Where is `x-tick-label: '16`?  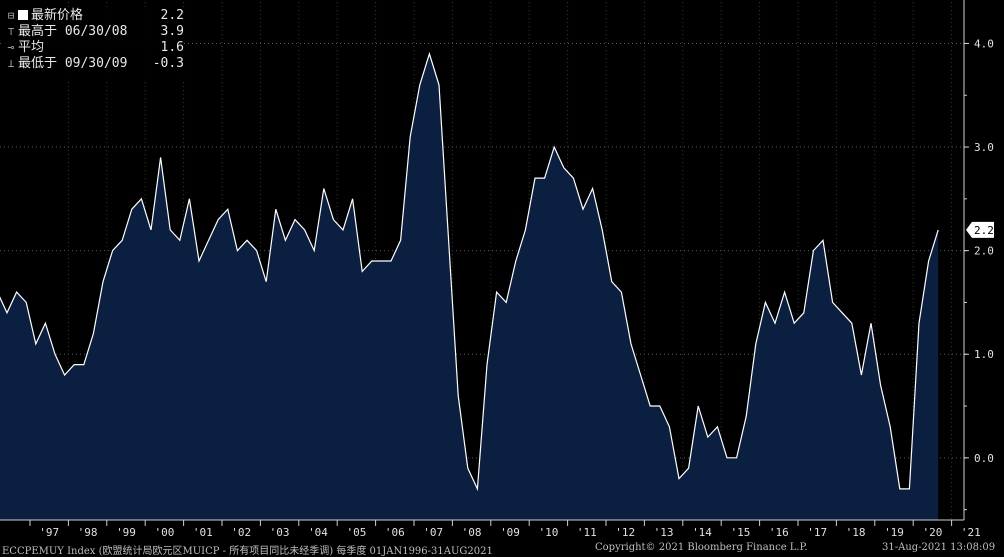
x-tick-label: '16 is located at coordinates (779, 532).